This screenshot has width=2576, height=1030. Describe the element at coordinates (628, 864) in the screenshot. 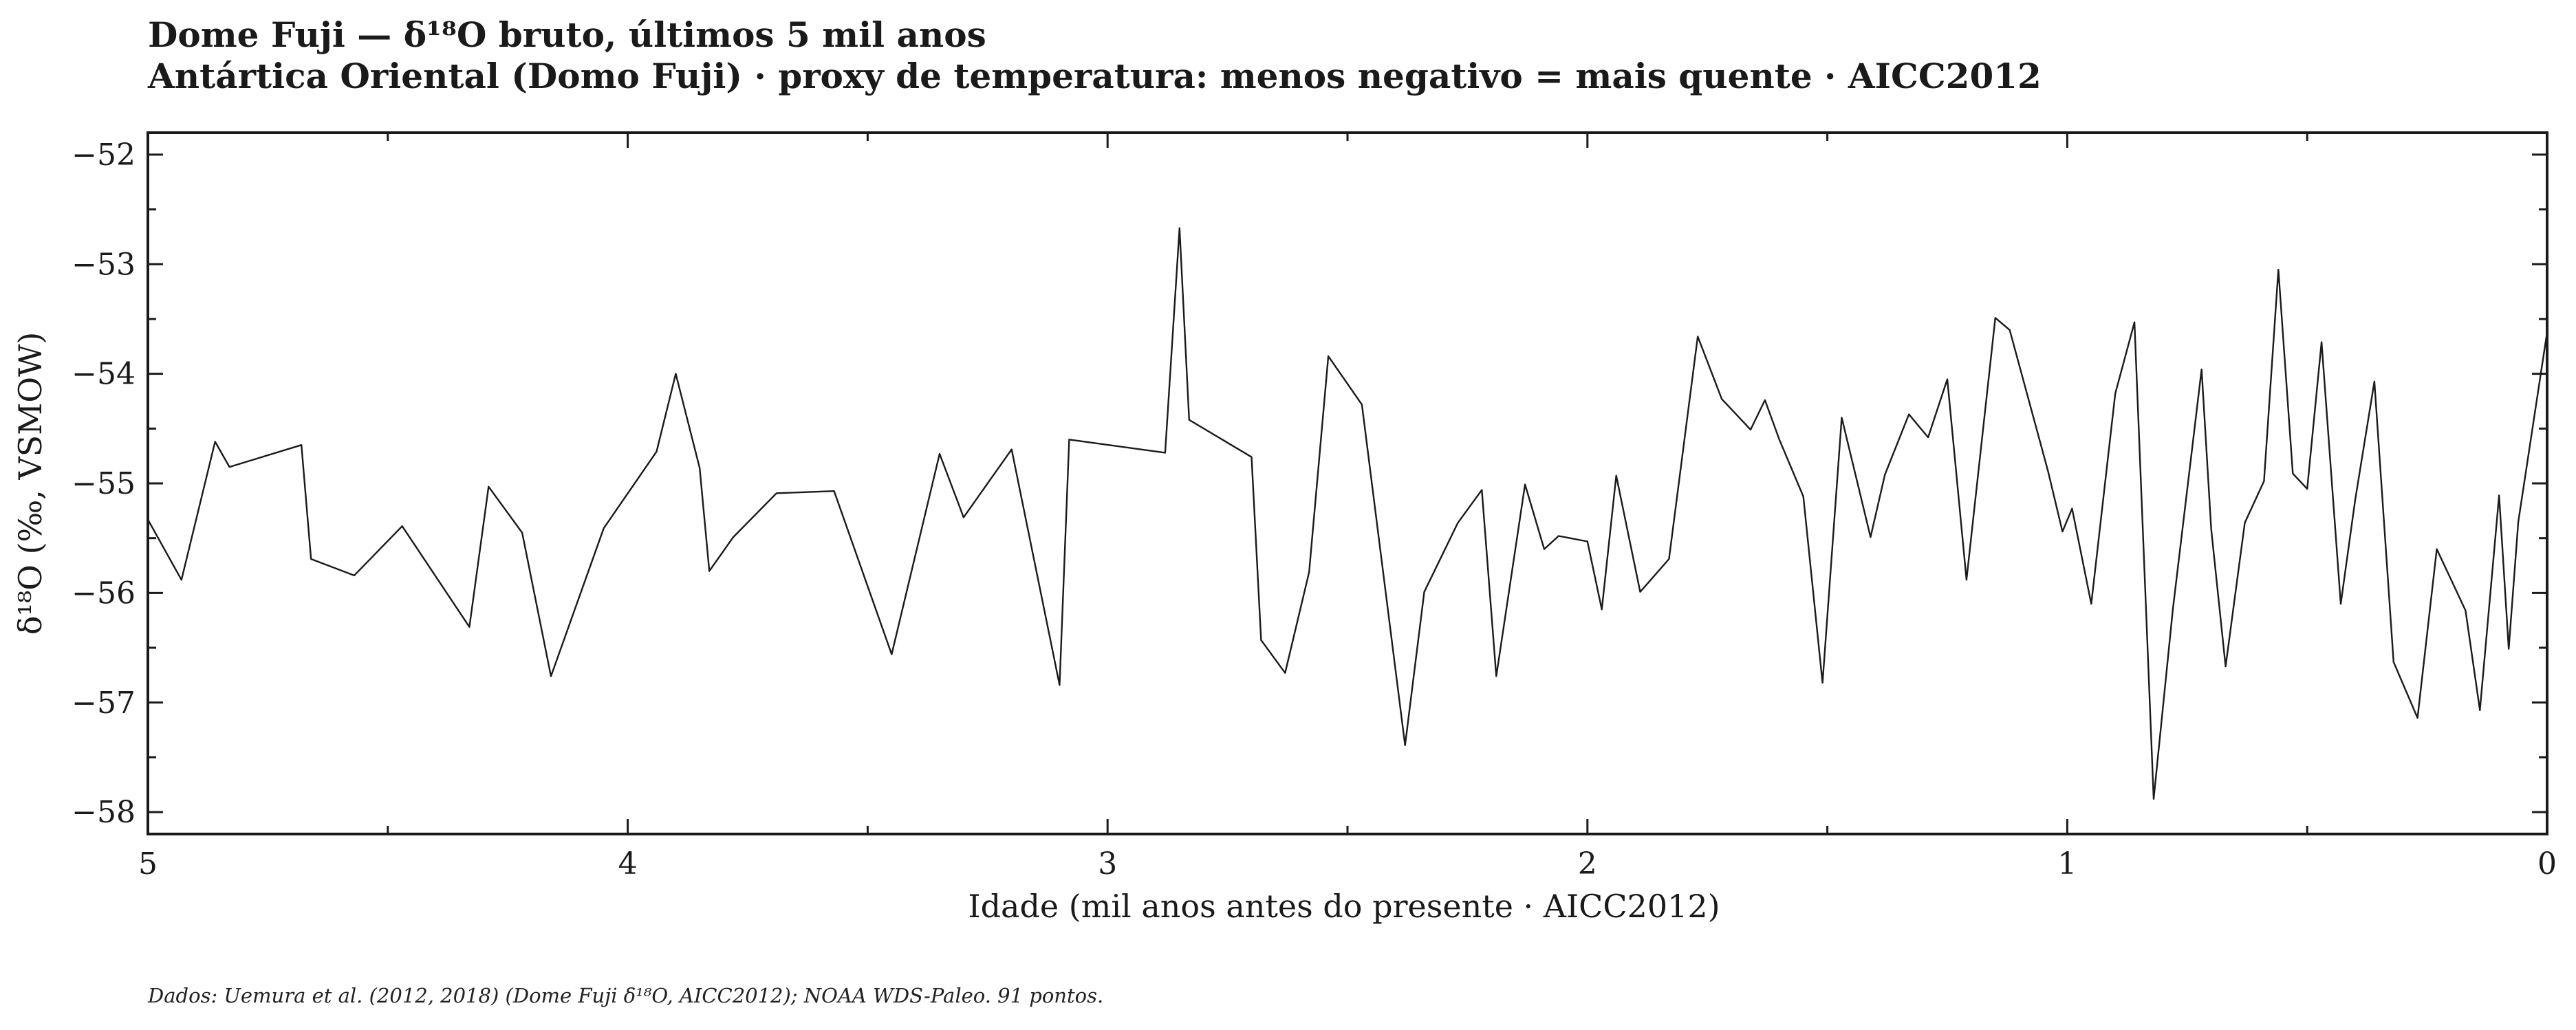

I see `x-tick-label: 4` at that location.